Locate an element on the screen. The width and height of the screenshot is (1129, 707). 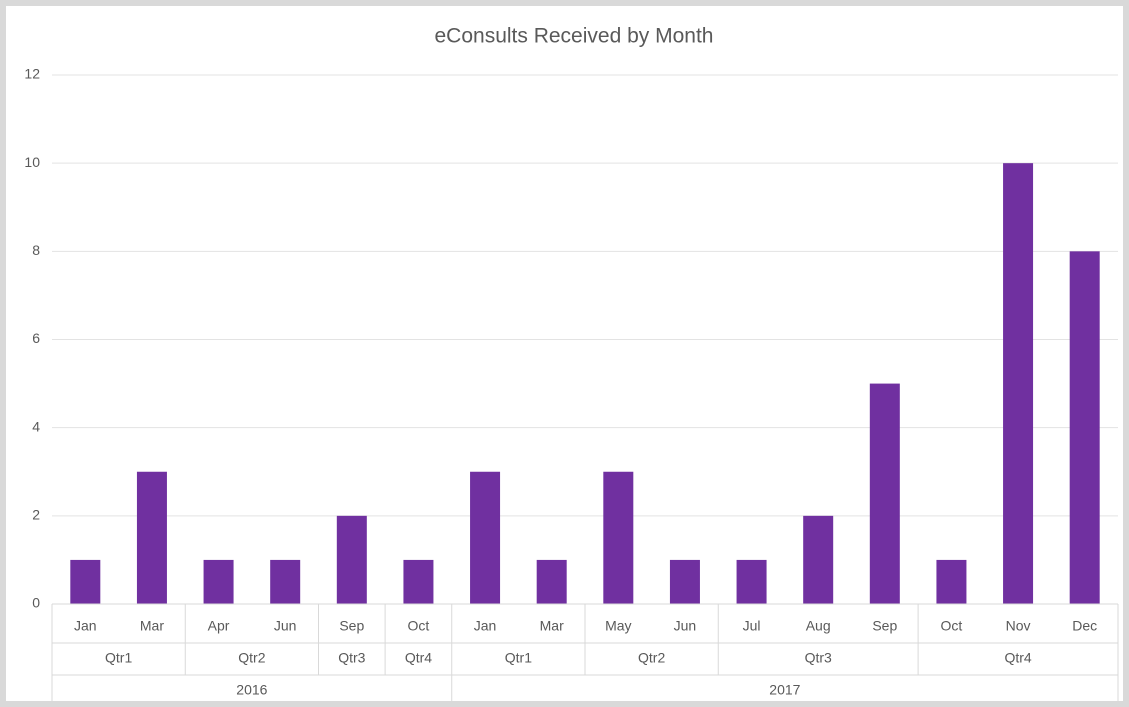
y-tick-label: 12 is located at coordinates (32, 74).